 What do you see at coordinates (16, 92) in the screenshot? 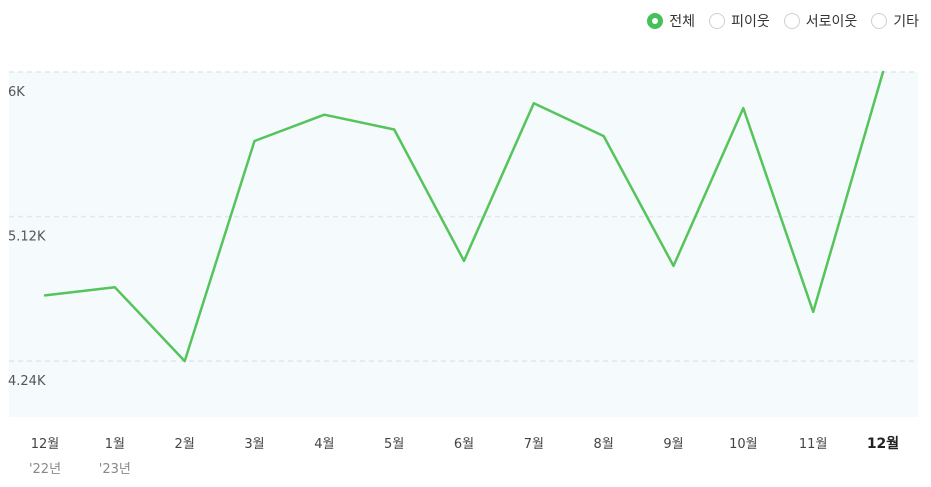
I see `y-tick-label: 6K` at bounding box center [16, 92].